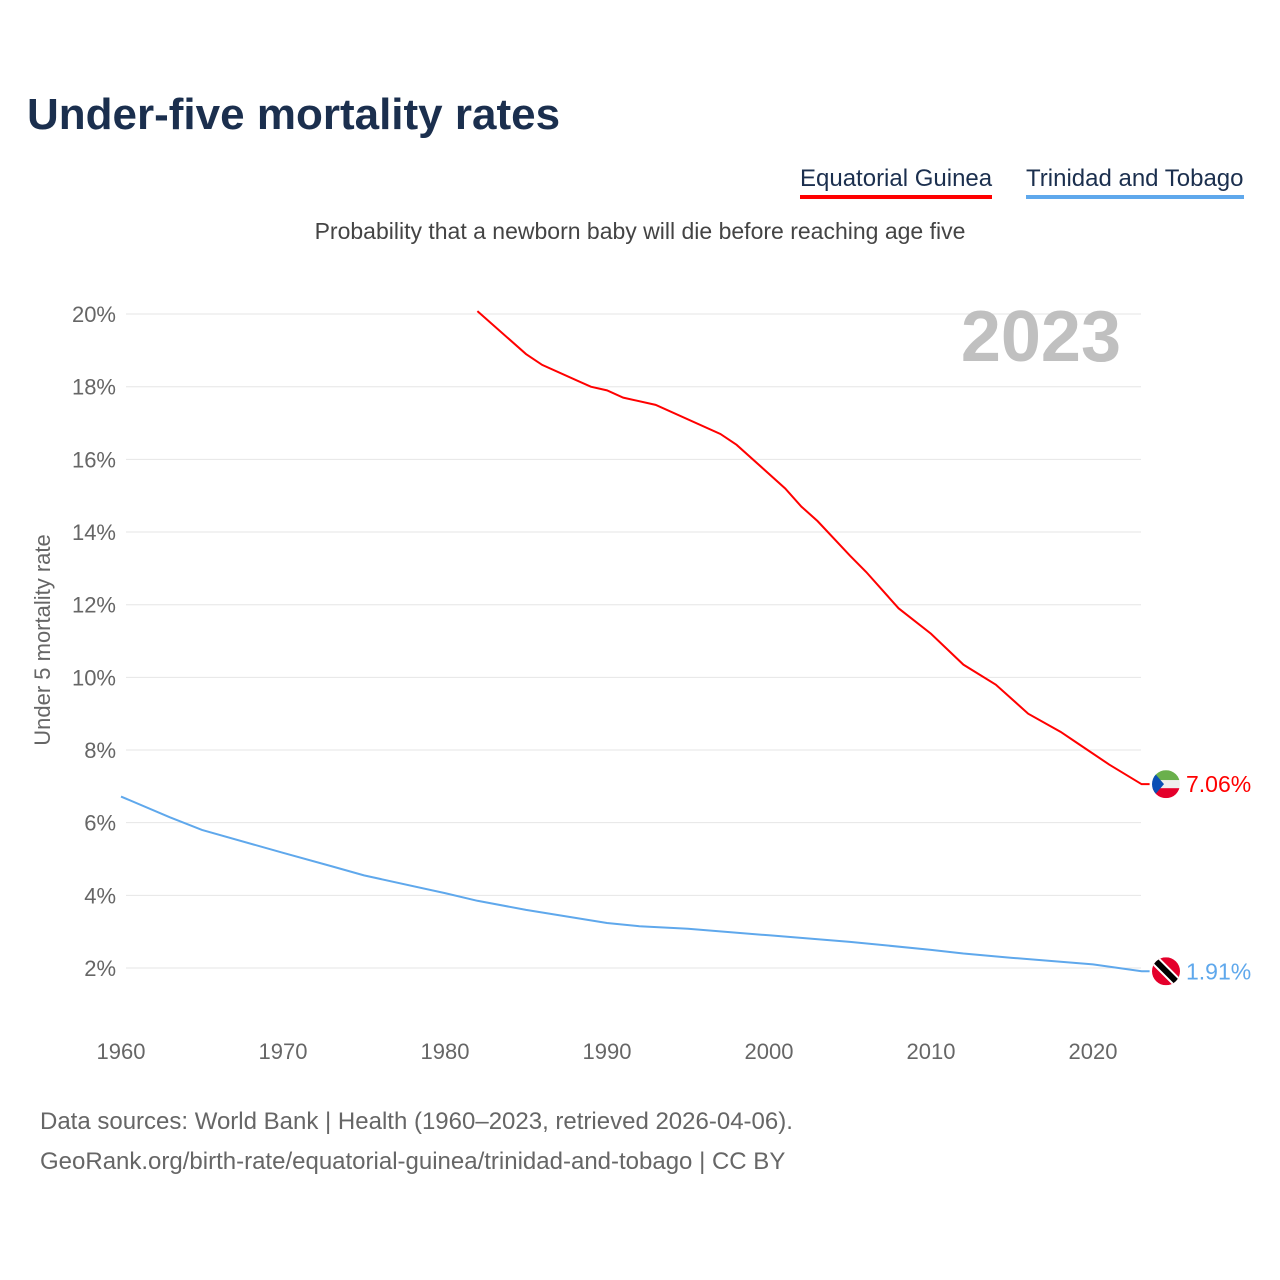  Describe the element at coordinates (100, 823) in the screenshot. I see `y-tick-label: 6%` at that location.